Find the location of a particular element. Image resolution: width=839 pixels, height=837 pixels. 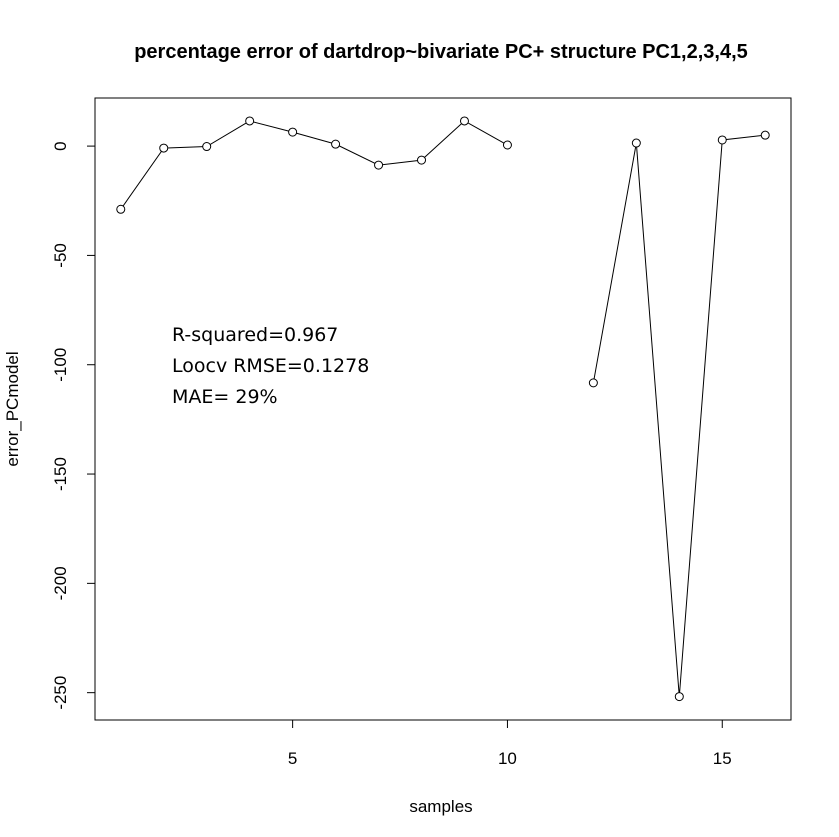

x-axis-label: samples is located at coordinates (440, 806).